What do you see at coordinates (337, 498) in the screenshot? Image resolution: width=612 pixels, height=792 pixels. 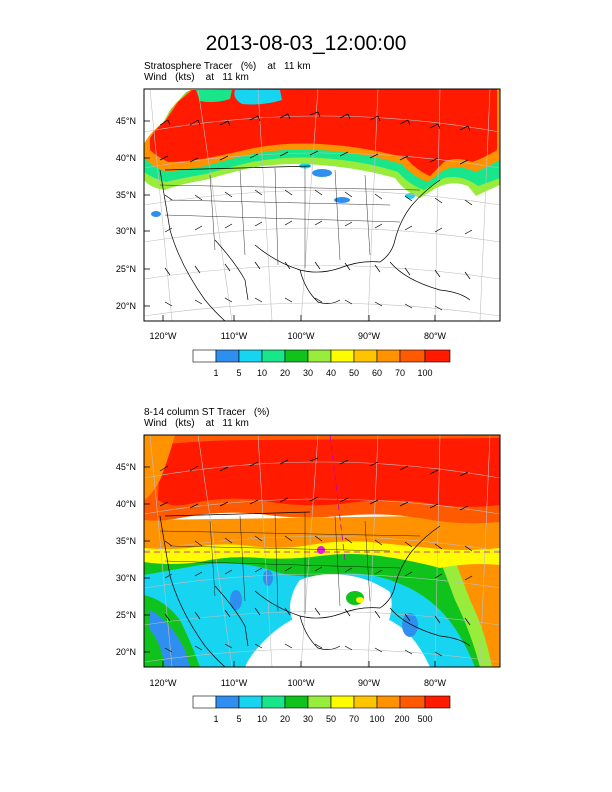 I see `panel2-dashed-diagonal` at bounding box center [337, 498].